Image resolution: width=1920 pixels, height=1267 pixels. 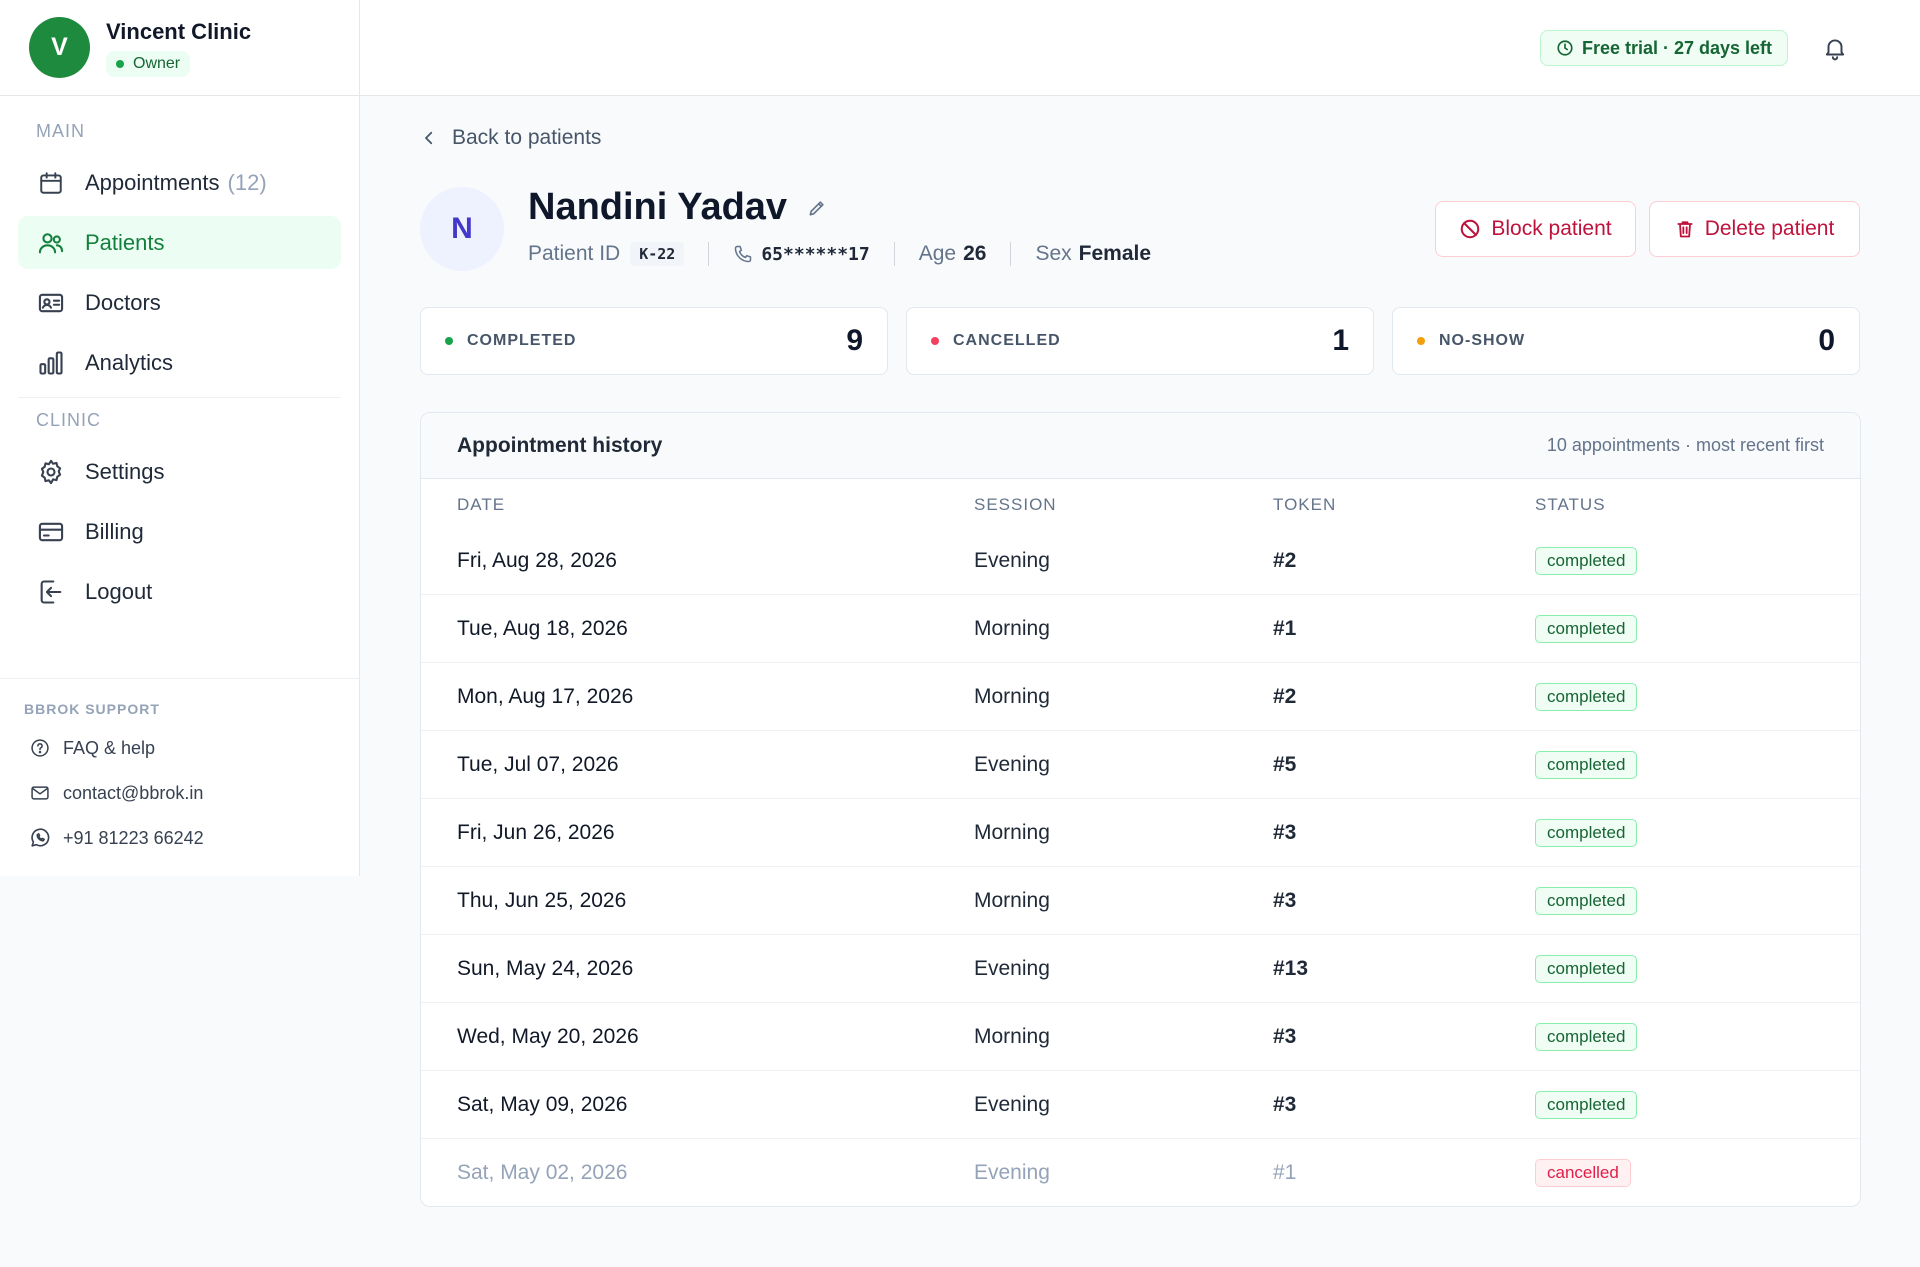 What do you see at coordinates (179, 242) in the screenshot?
I see `sidebar-item-patients: Patients` at bounding box center [179, 242].